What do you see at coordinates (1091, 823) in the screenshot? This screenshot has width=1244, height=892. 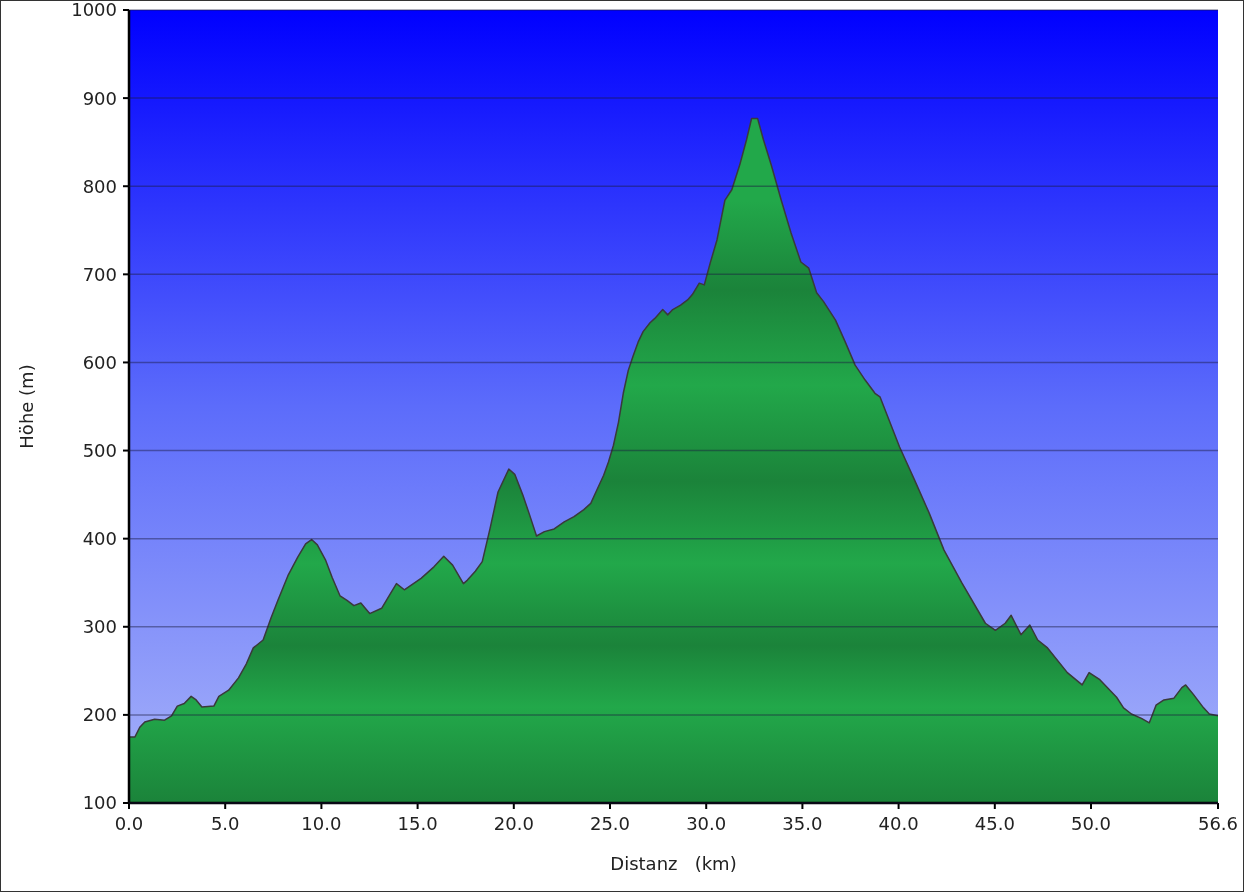 I see `x-tick-label: 50.0` at bounding box center [1091, 823].